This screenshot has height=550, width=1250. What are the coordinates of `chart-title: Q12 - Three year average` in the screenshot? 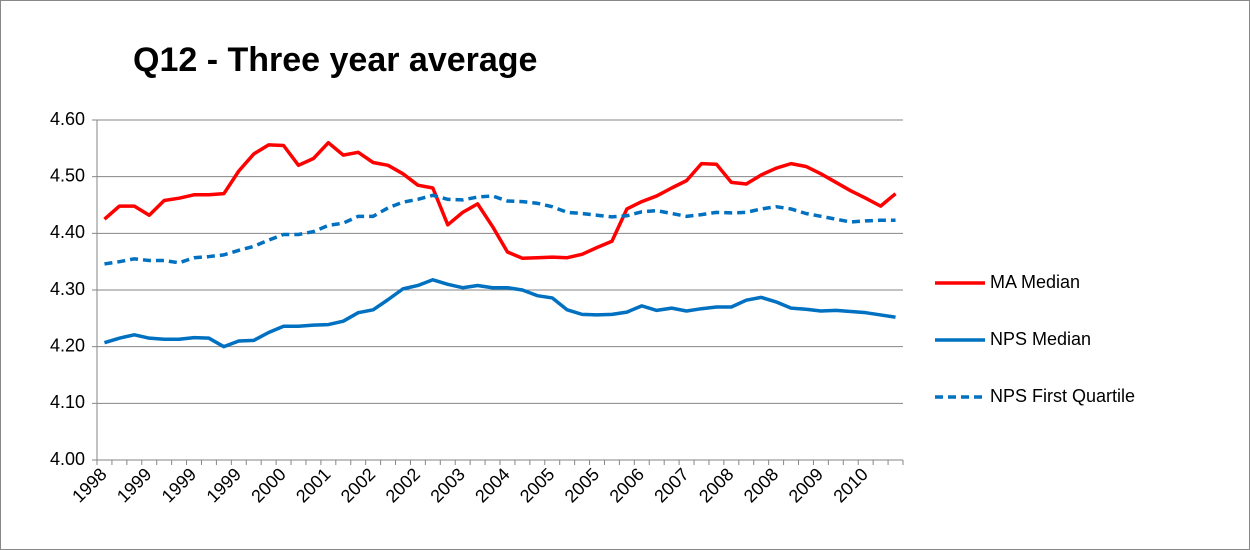 It's located at (335, 60).